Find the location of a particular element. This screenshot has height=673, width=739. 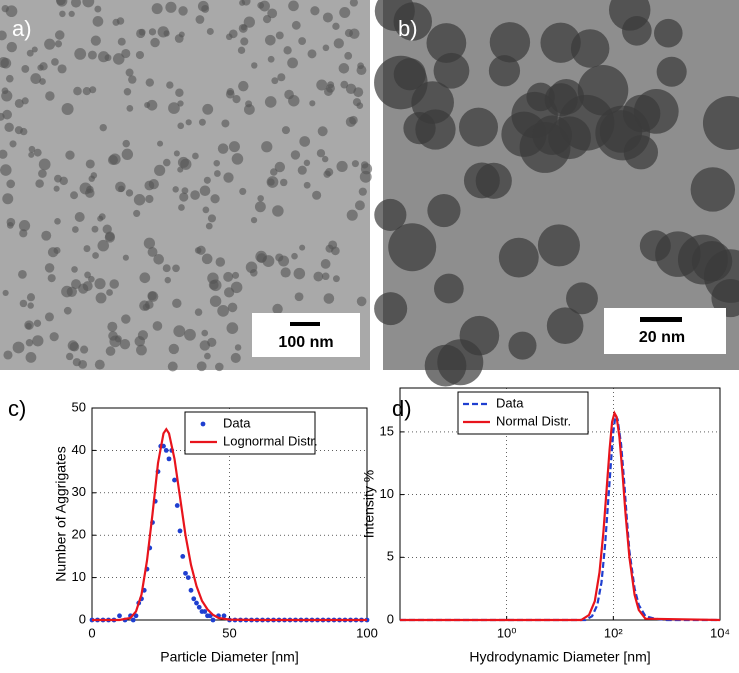

x-tick-label: 0 is located at coordinates (91, 632).